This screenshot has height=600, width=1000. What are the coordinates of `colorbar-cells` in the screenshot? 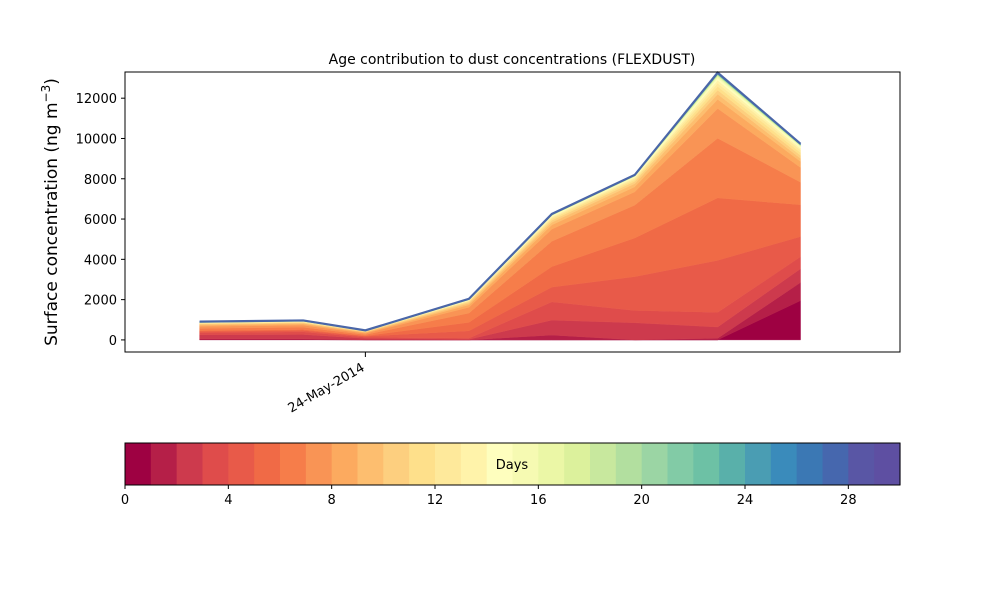 It's located at (513, 464).